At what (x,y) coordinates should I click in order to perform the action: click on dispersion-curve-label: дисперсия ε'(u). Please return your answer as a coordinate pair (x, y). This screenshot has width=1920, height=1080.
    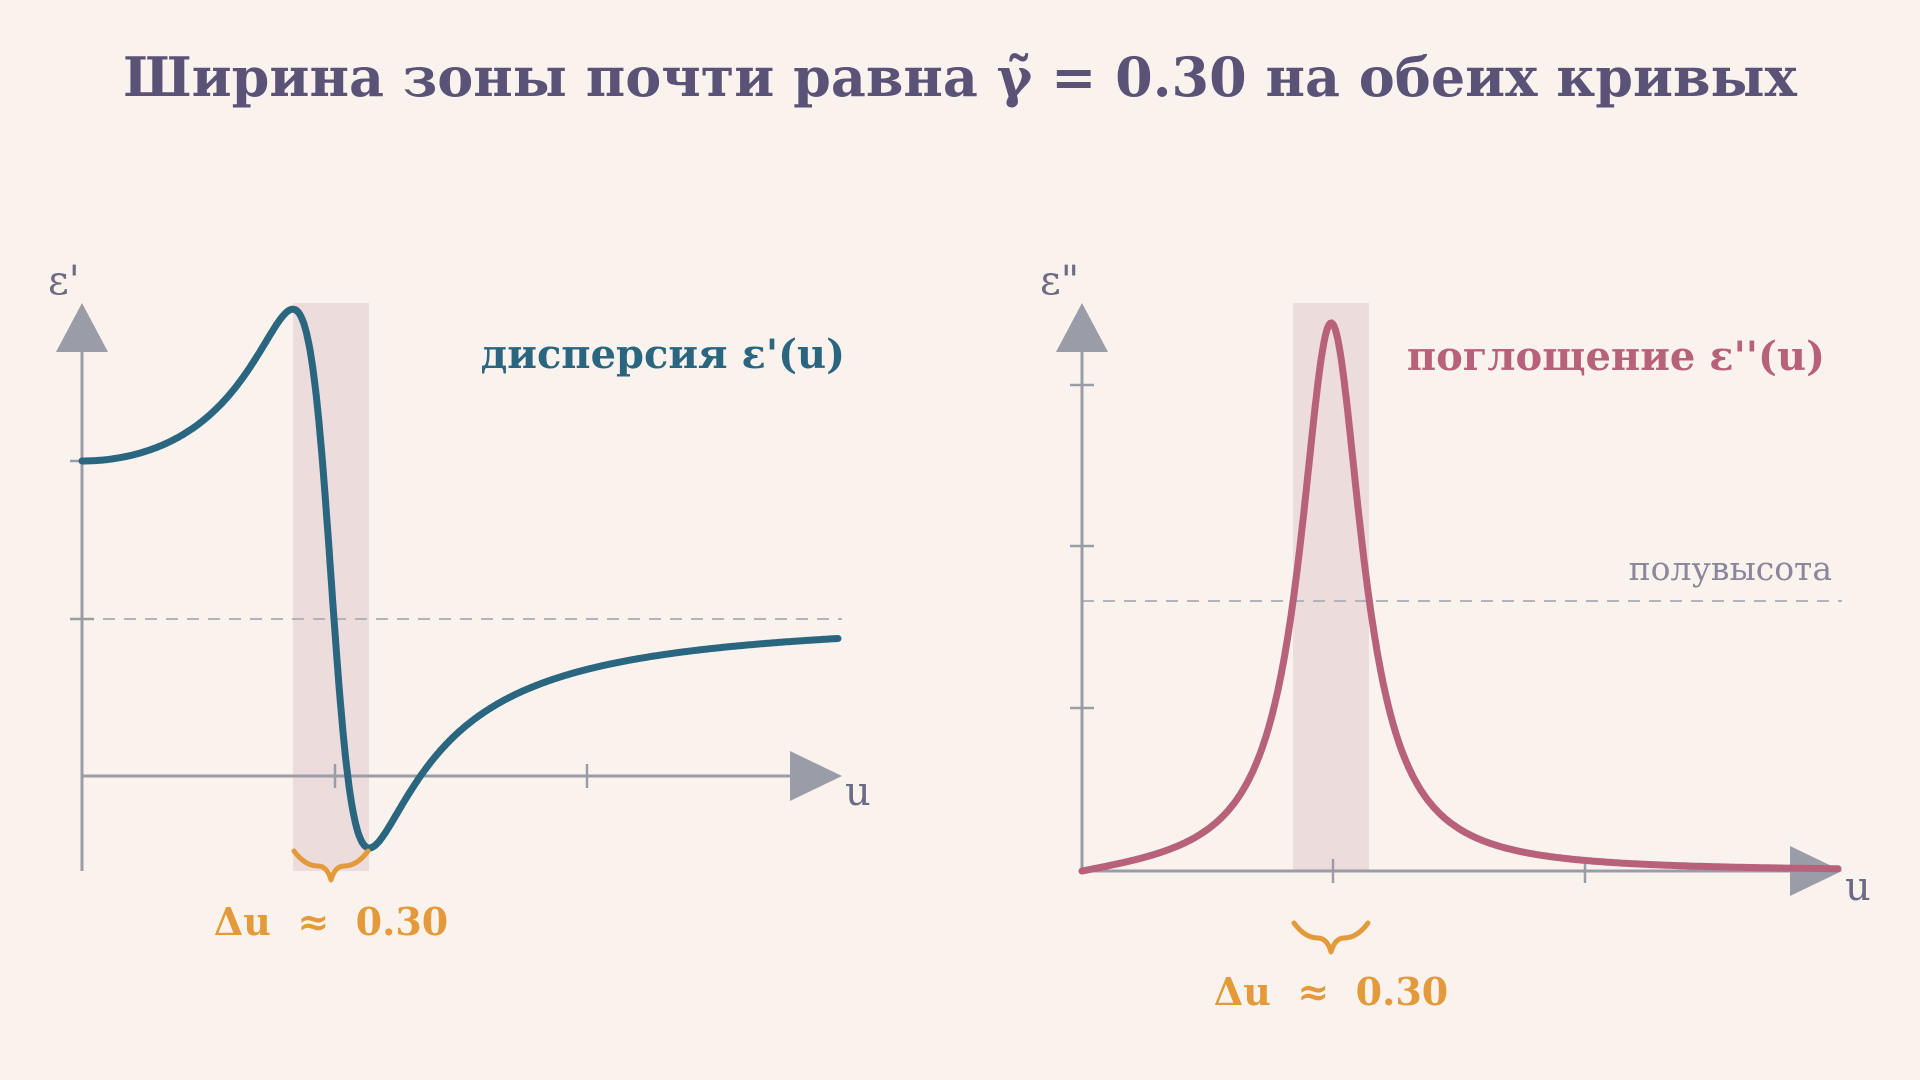
    Looking at the image, I should click on (663, 354).